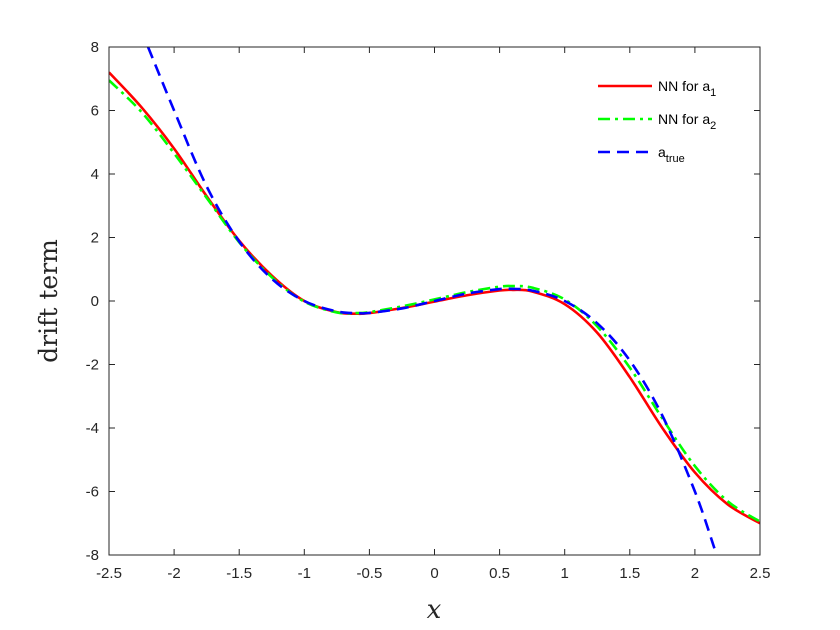 The height and width of the screenshot is (630, 840). I want to click on y-tick-label: 2, so click(95, 238).